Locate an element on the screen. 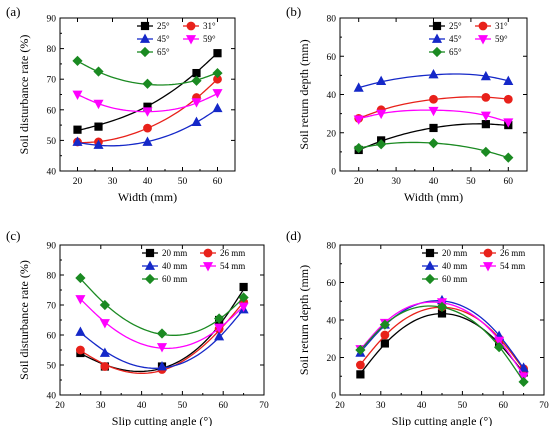  legend-label: 25° is located at coordinates (163, 26).